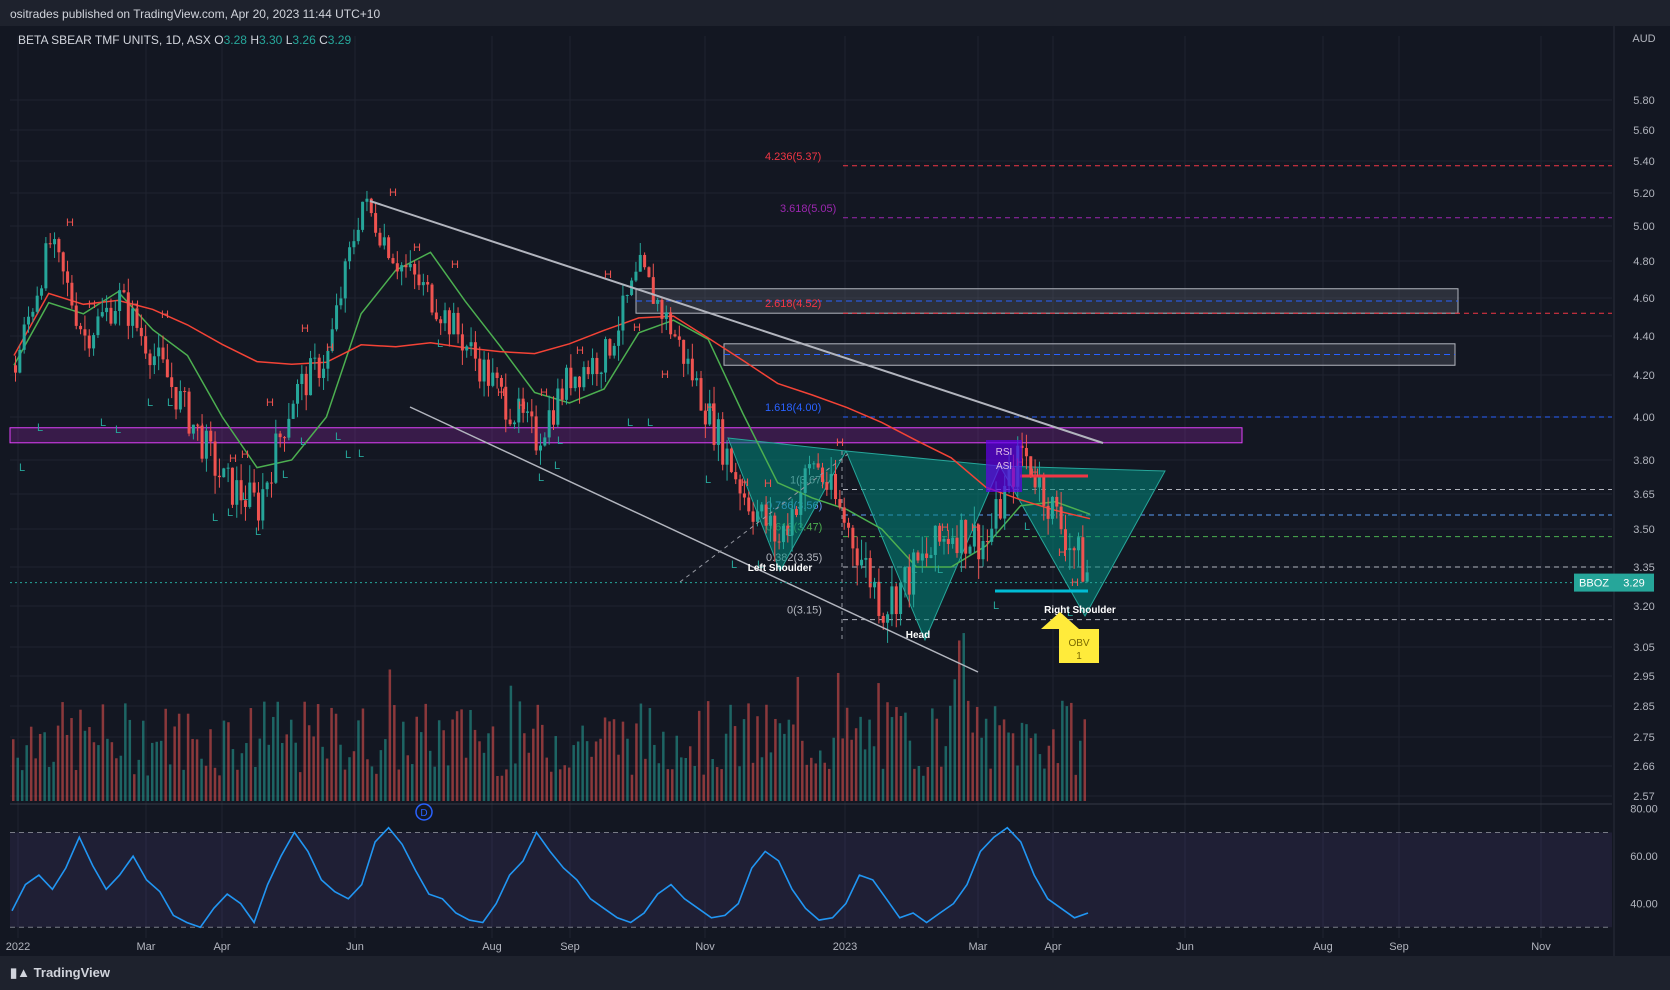 This screenshot has height=990, width=1670. What do you see at coordinates (736, 322) in the screenshot?
I see `upper-trendline` at bounding box center [736, 322].